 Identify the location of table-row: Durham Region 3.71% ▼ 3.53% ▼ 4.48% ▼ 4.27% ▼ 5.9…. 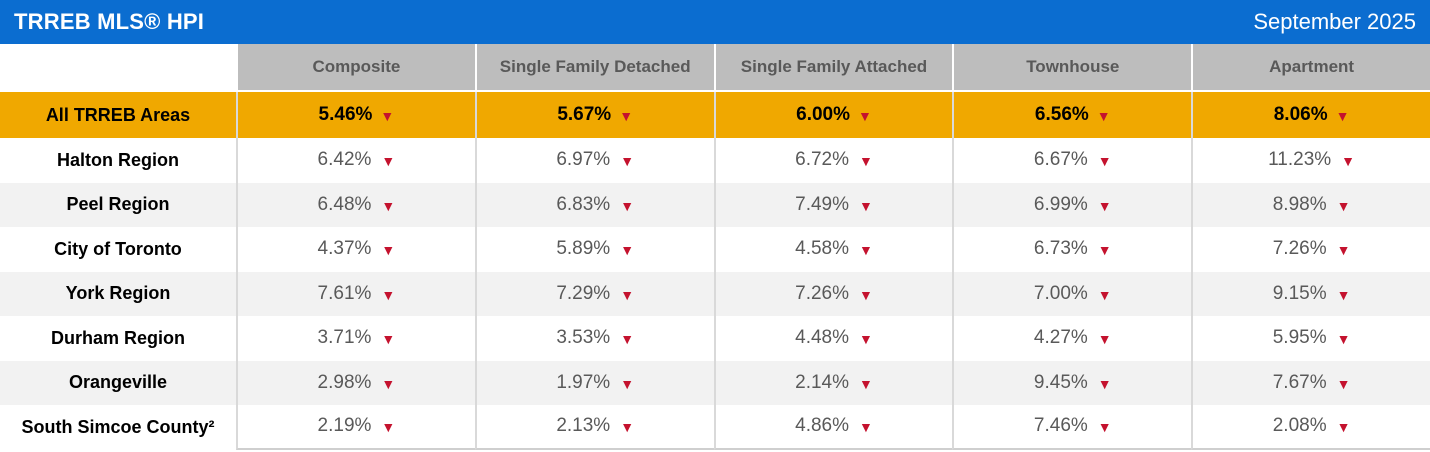
(715, 338).